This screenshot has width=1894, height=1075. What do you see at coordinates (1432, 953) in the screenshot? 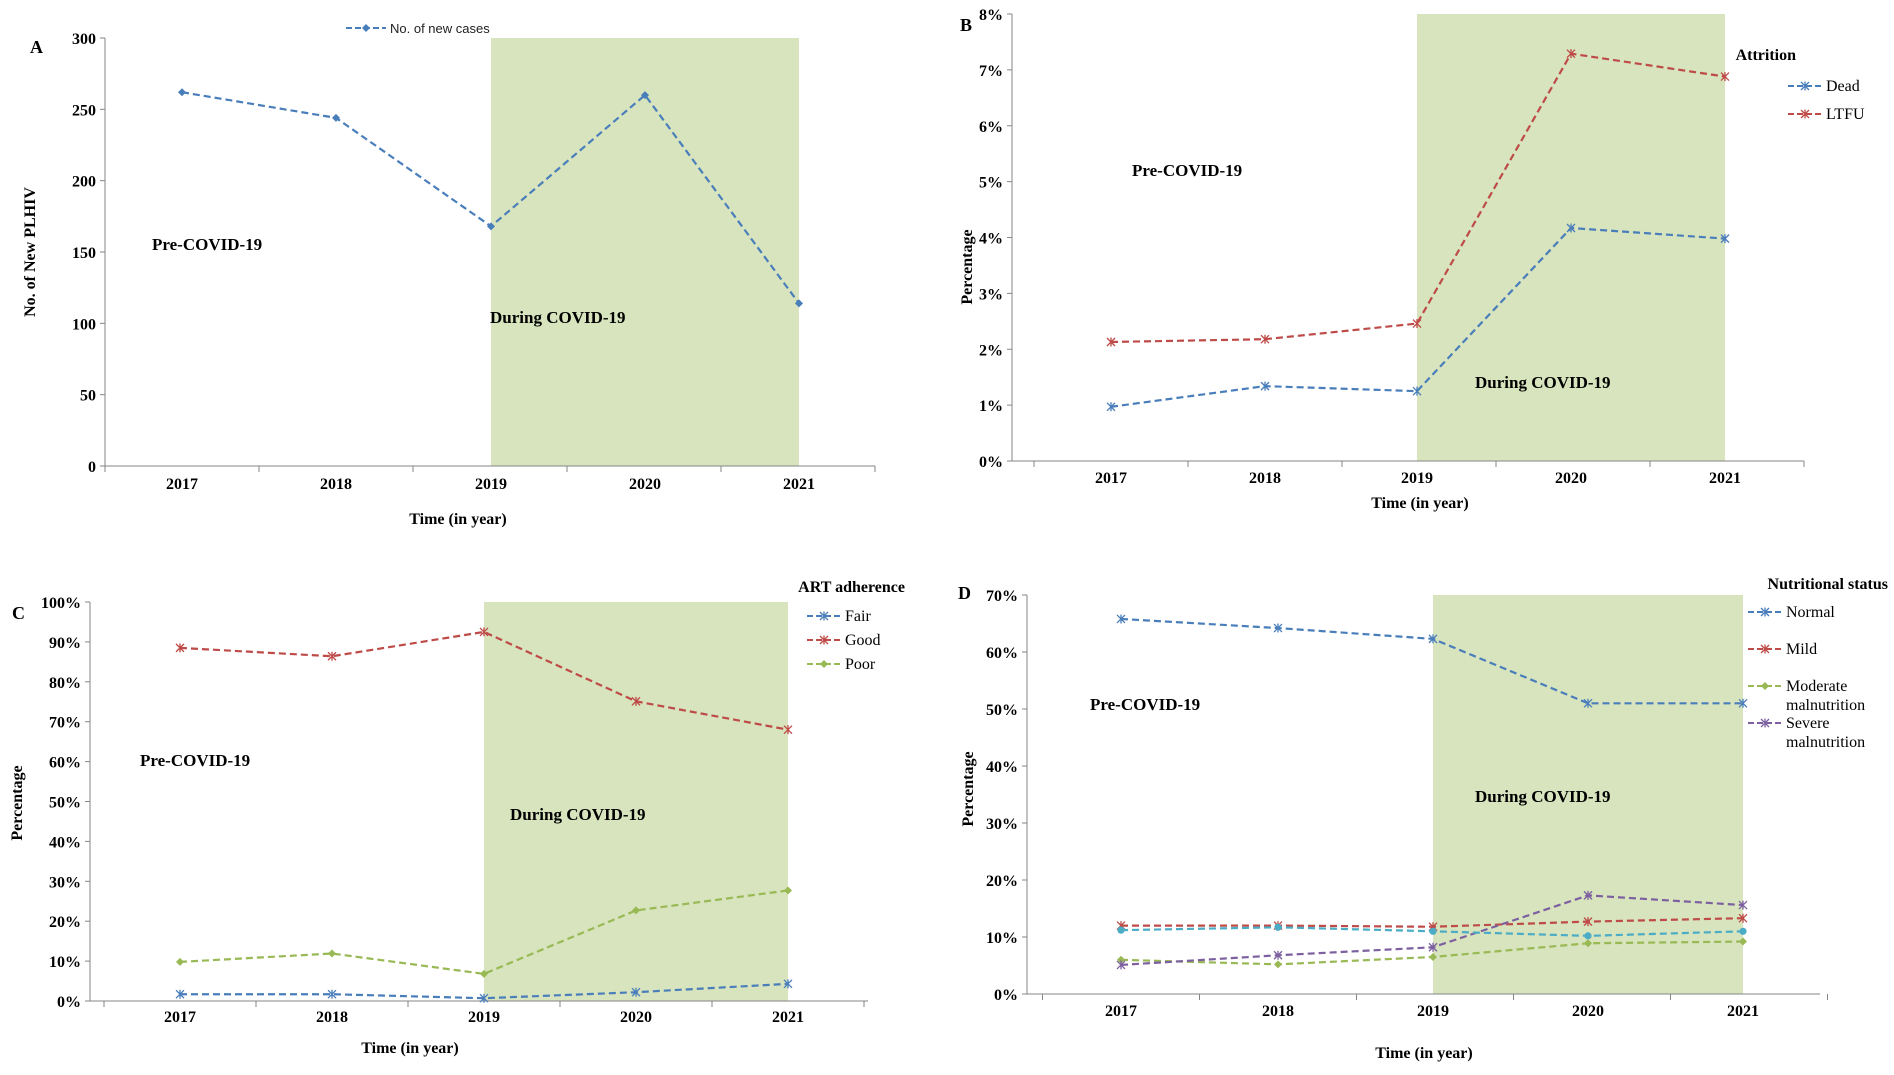
I see `series-moderate-malnutrition` at bounding box center [1432, 953].